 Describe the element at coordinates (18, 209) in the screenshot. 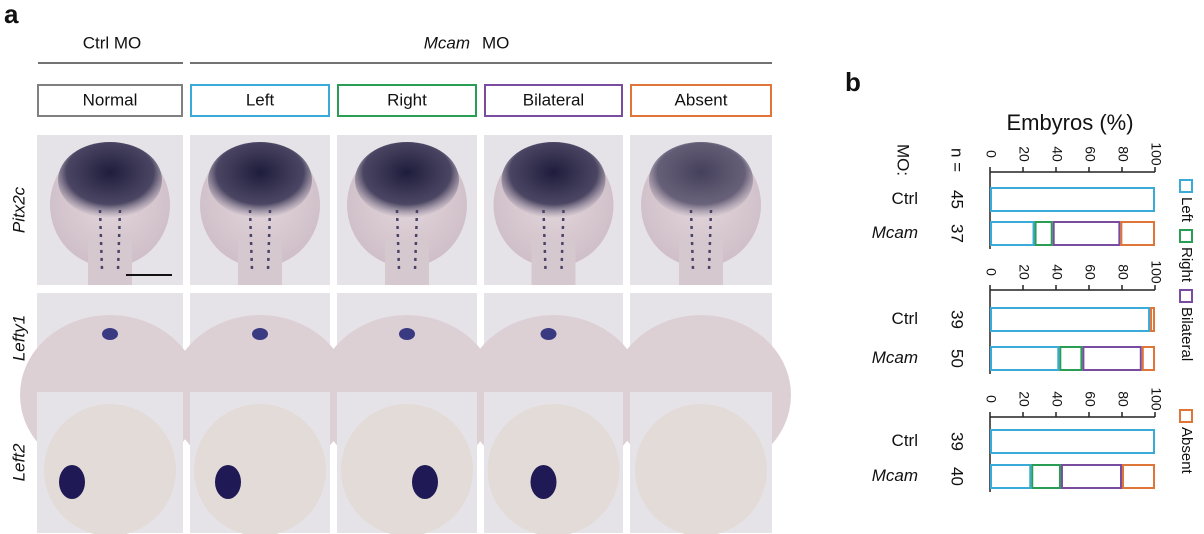

I see `row-label: Pitx2c` at that location.